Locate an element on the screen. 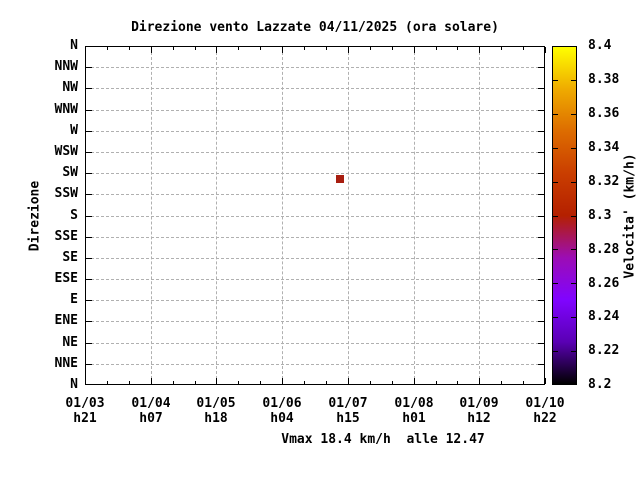  y-tick-label-nnw: NNW is located at coordinates (66, 66).